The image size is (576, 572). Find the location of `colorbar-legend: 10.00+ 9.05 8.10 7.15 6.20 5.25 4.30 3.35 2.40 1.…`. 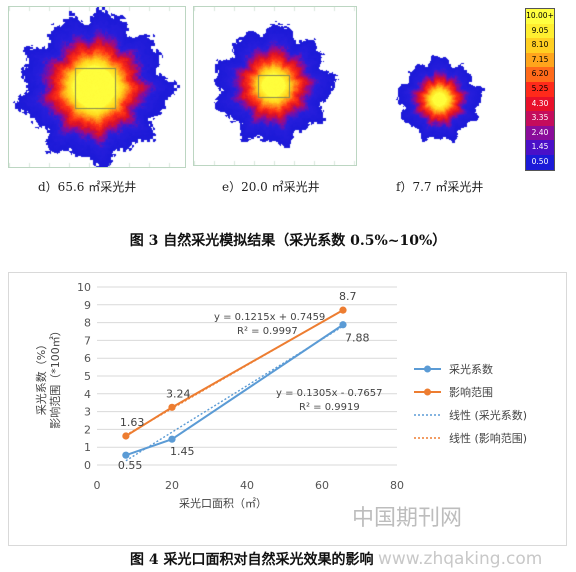

colorbar-legend: 10.00+ 9.05 8.10 7.15 6.20 5.25 4.30 3.35 2.40 1.… is located at coordinates (540, 89).